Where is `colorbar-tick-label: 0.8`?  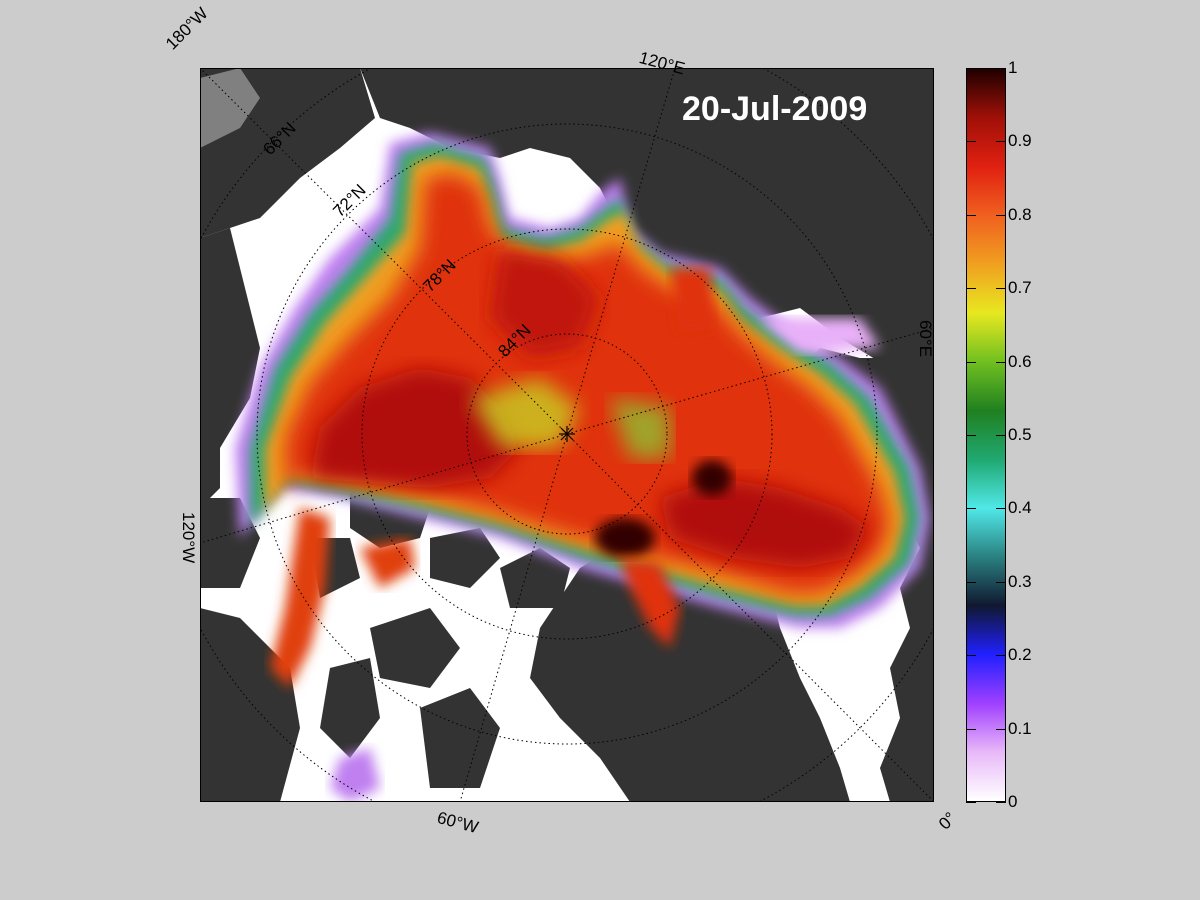 colorbar-tick-label: 0.8 is located at coordinates (1020, 214).